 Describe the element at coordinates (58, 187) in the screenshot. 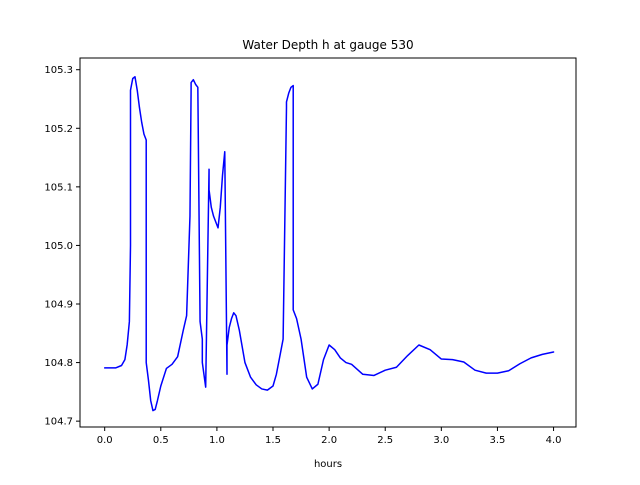

I see `y-tick-label: 105.1` at that location.